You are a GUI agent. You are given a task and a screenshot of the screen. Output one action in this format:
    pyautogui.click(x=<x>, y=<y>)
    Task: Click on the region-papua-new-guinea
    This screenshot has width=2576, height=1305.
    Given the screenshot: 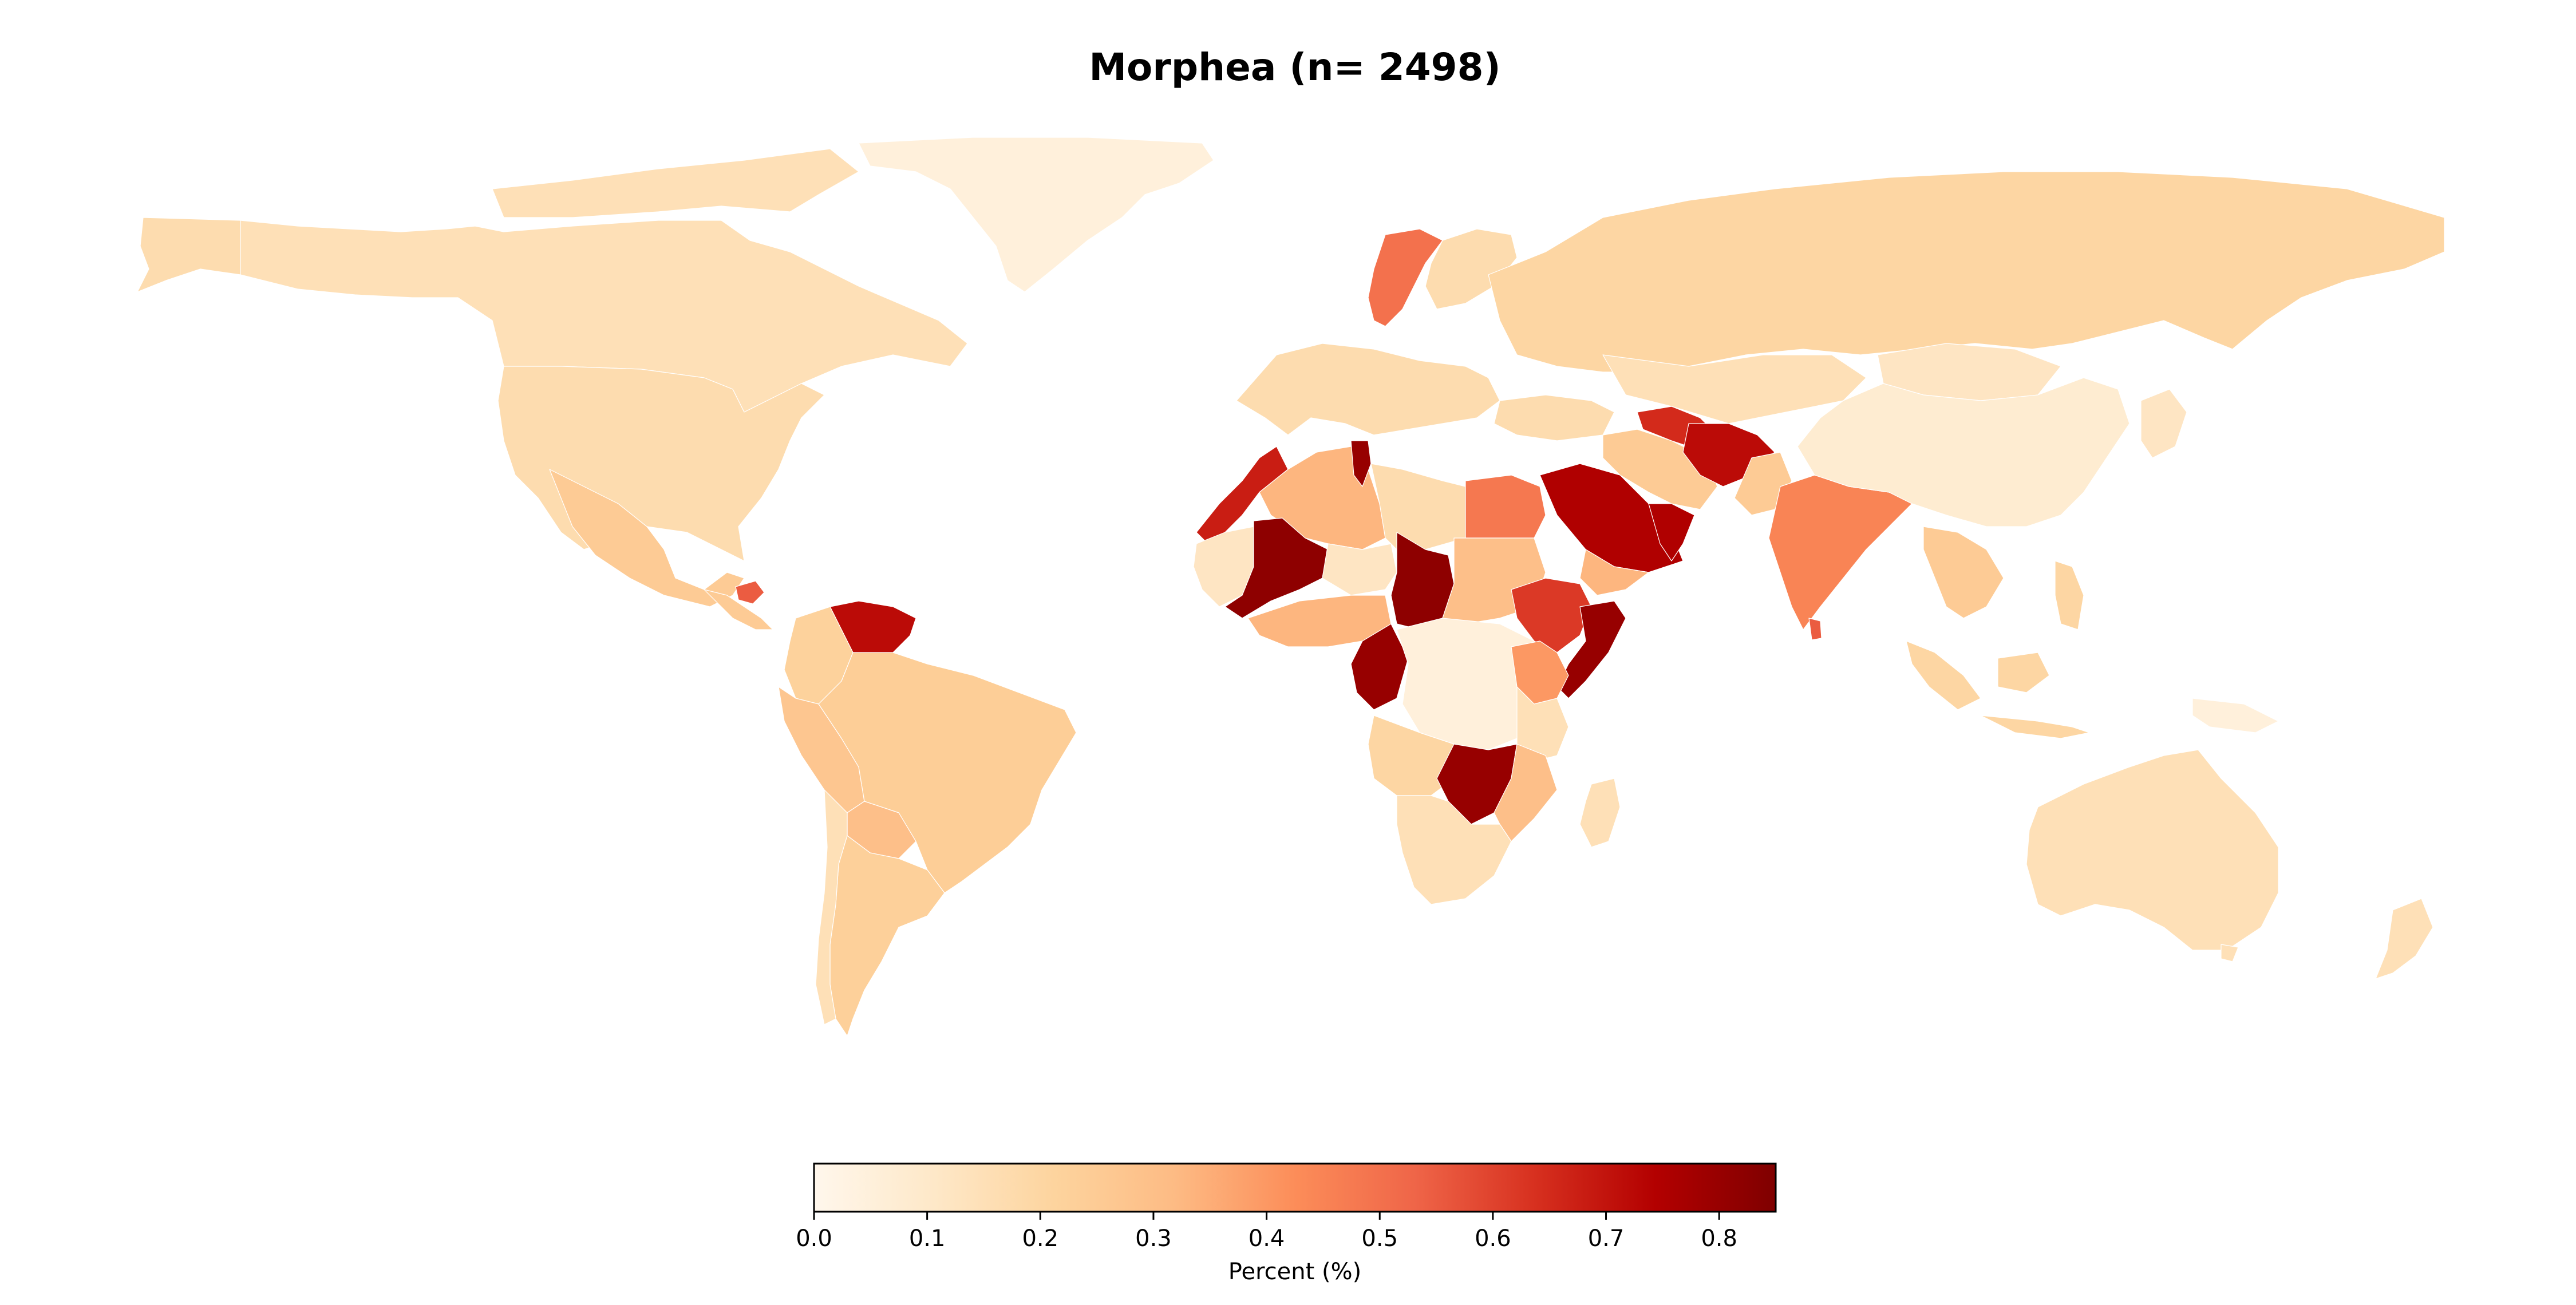 What is the action you would take?
    pyautogui.click(x=2235, y=715)
    